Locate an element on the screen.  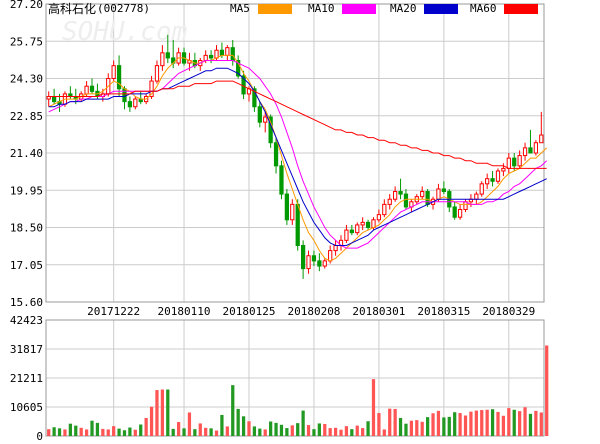
price-tick-label: 19.95 is located at coordinates (26, 190).